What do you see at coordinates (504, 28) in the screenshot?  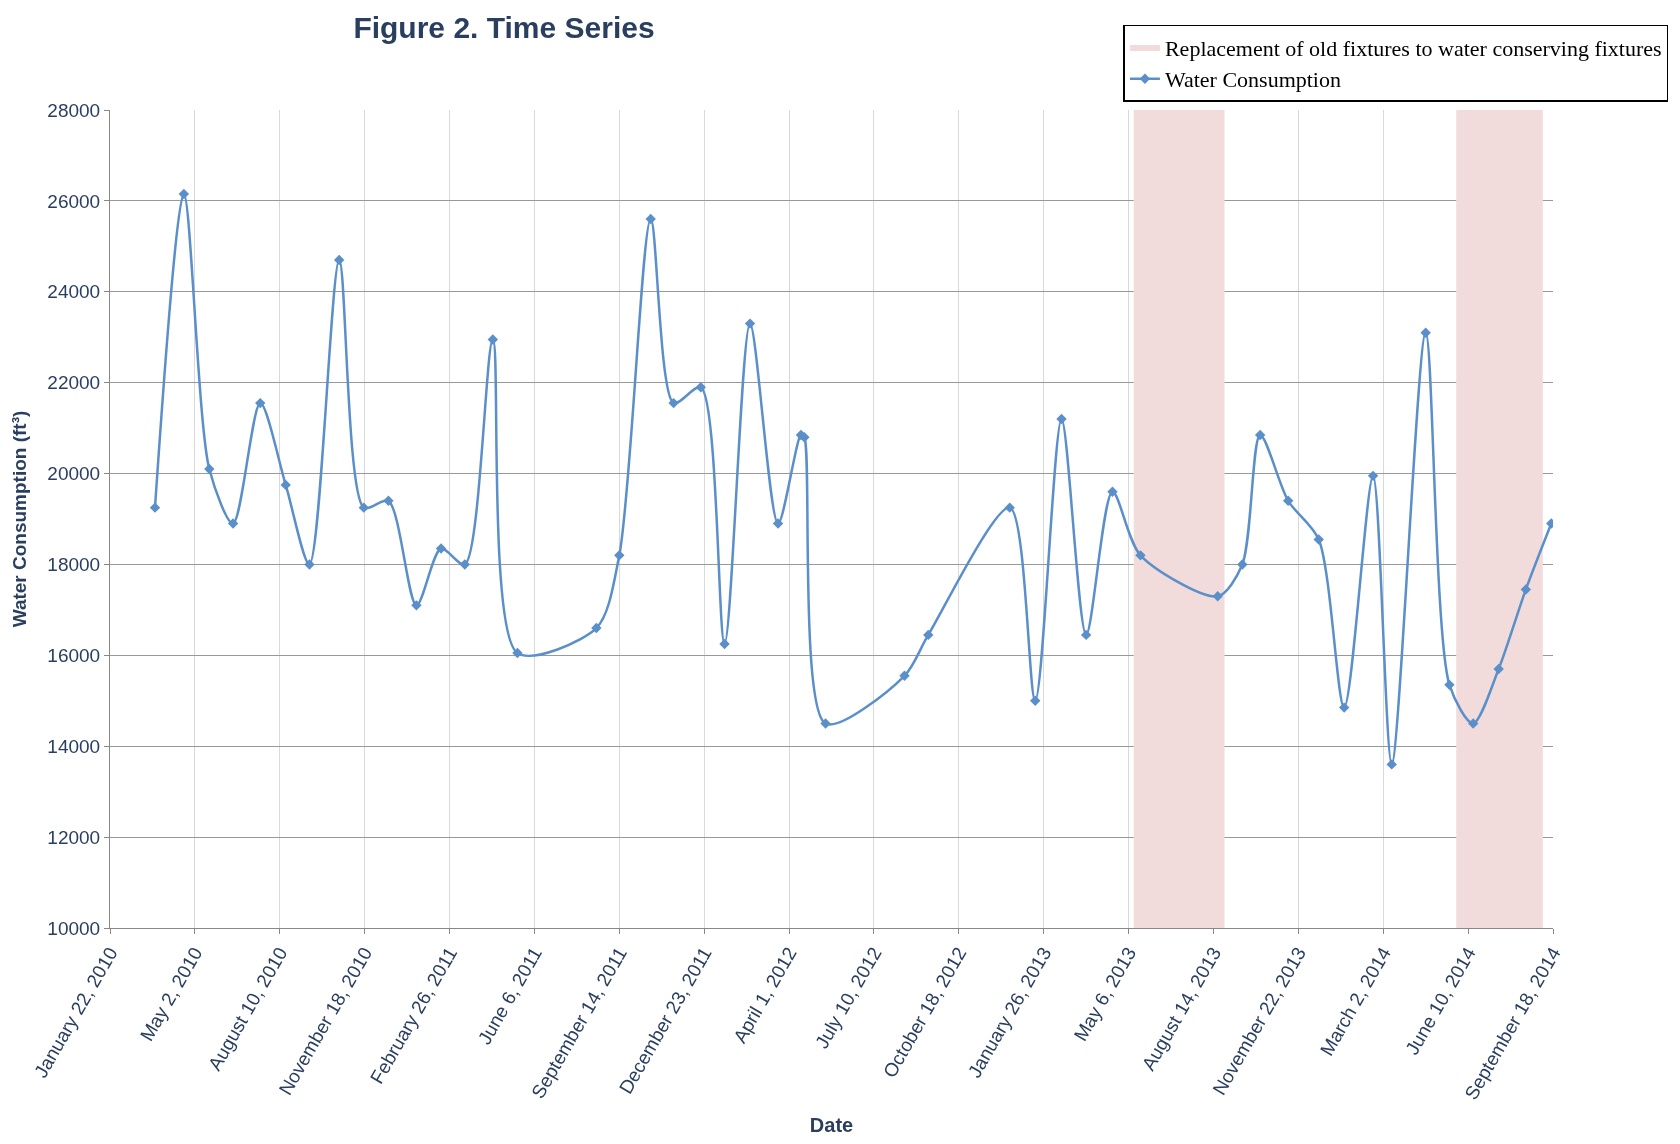 I see `chart-title: Figure 2. Time Series` at bounding box center [504, 28].